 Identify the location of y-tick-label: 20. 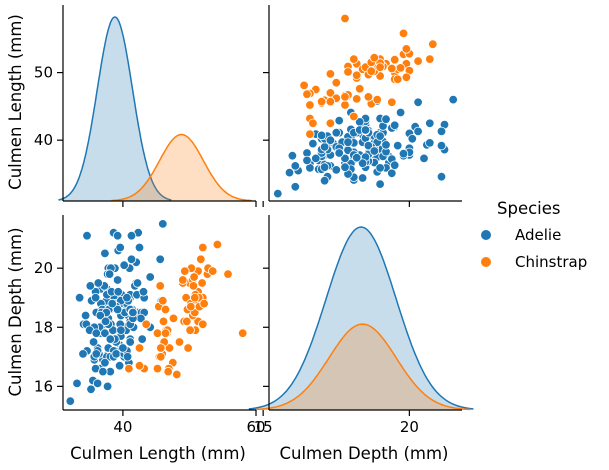
(43, 268).